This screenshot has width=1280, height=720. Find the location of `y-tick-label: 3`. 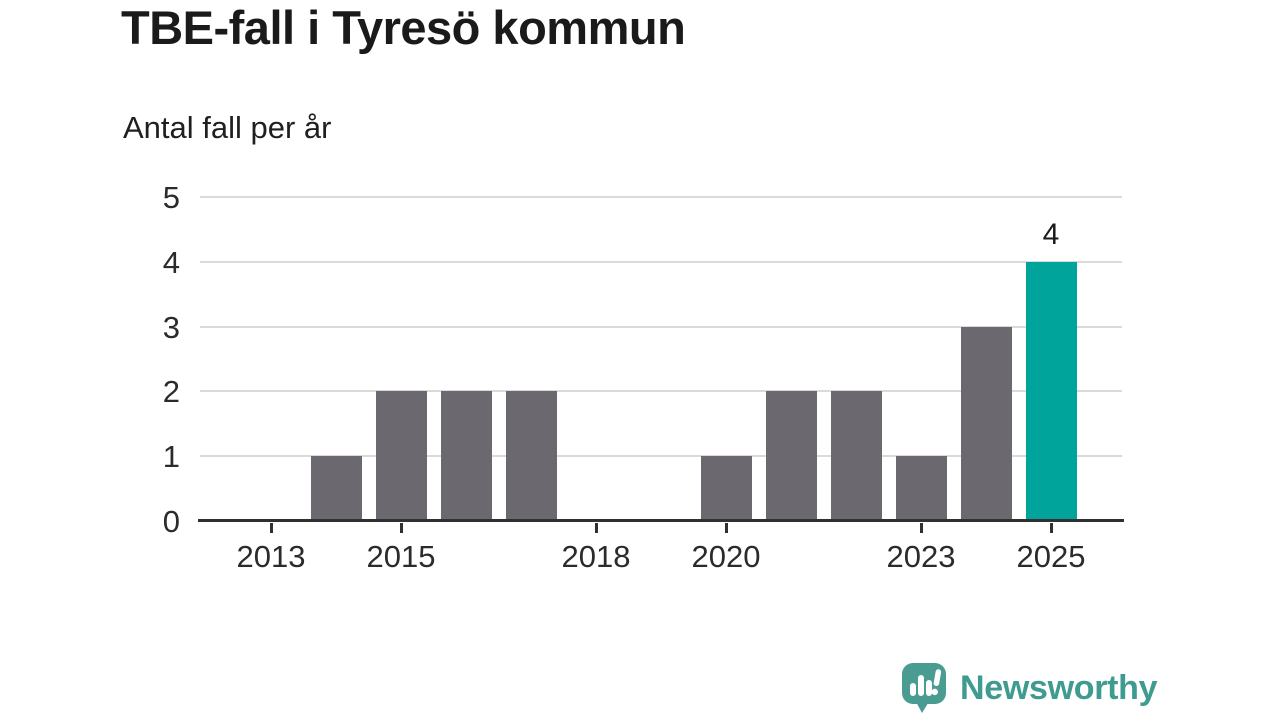

y-tick-label: 3 is located at coordinates (171, 327).